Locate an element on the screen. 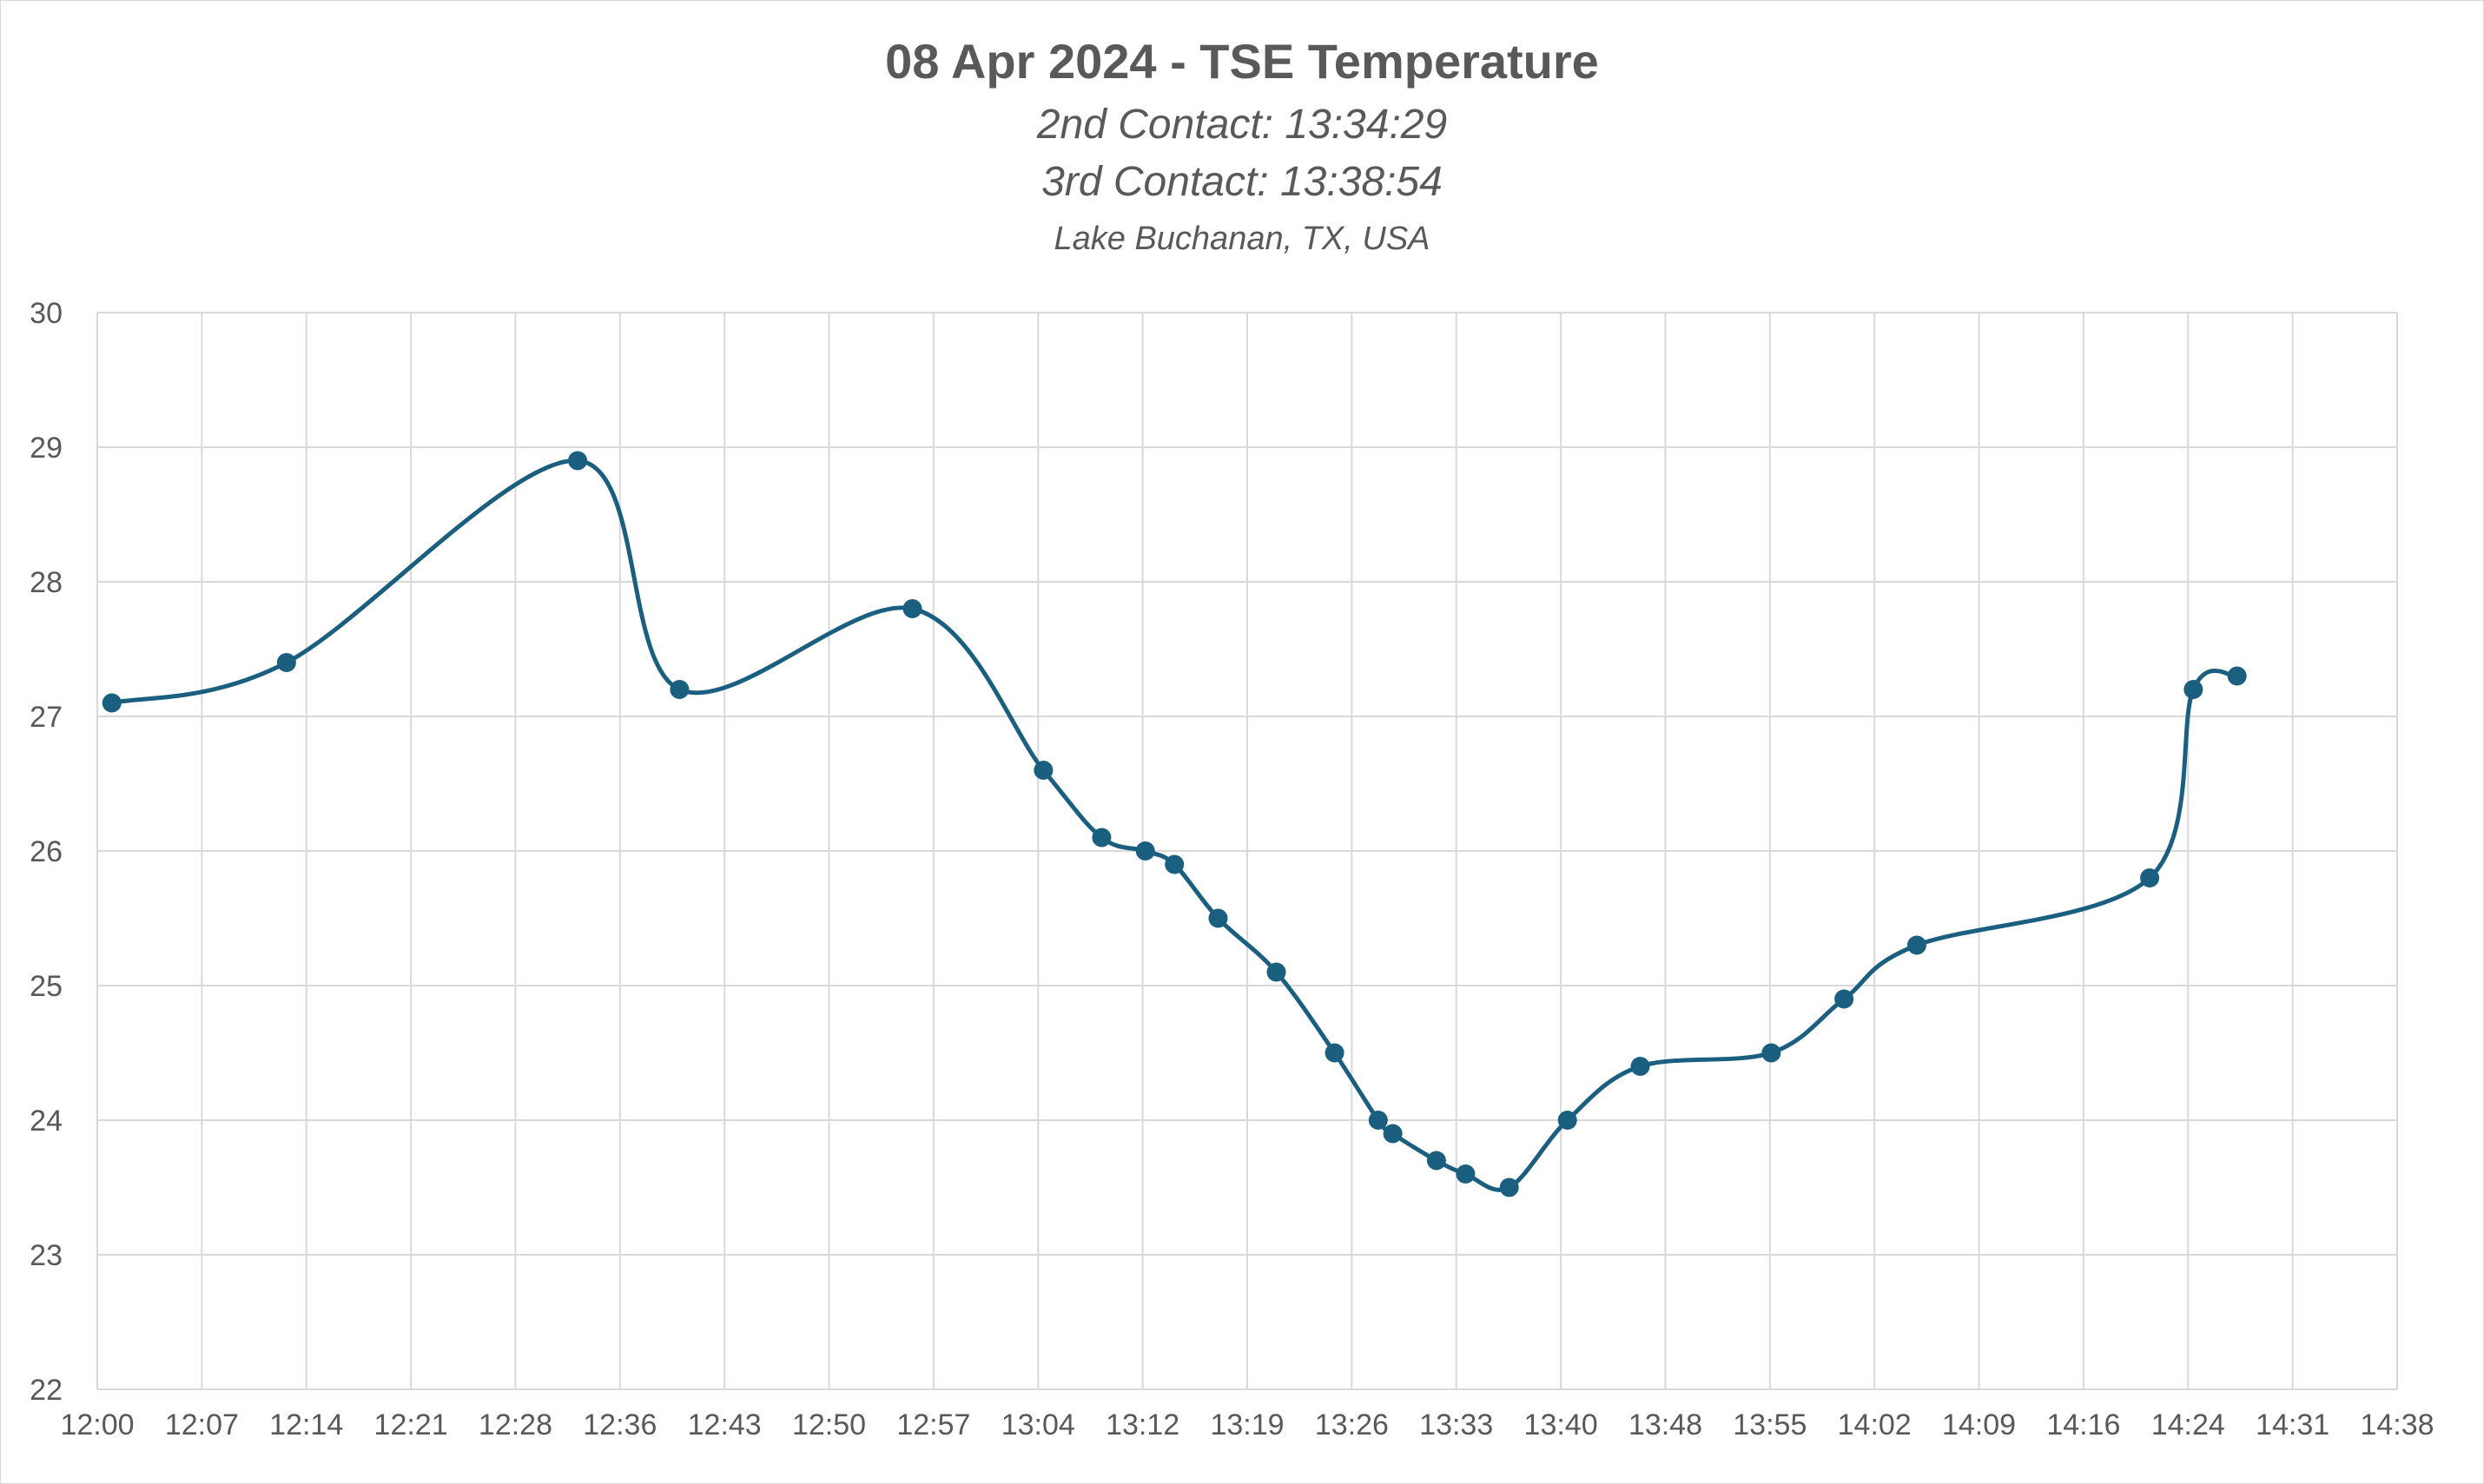  x-tick-label: 13:12 is located at coordinates (1142, 1424).